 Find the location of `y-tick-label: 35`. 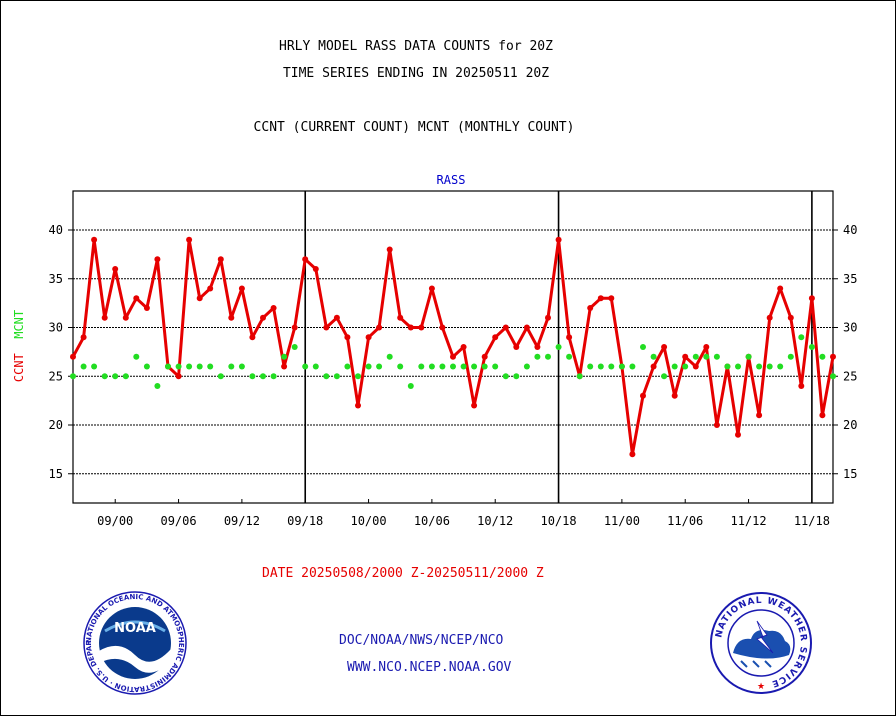

y-tick-label: 35 is located at coordinates (850, 279).